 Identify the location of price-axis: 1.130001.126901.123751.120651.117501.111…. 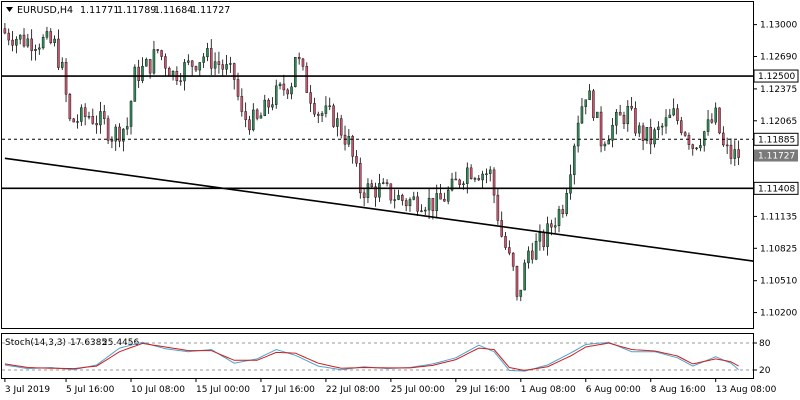
(775, 170).